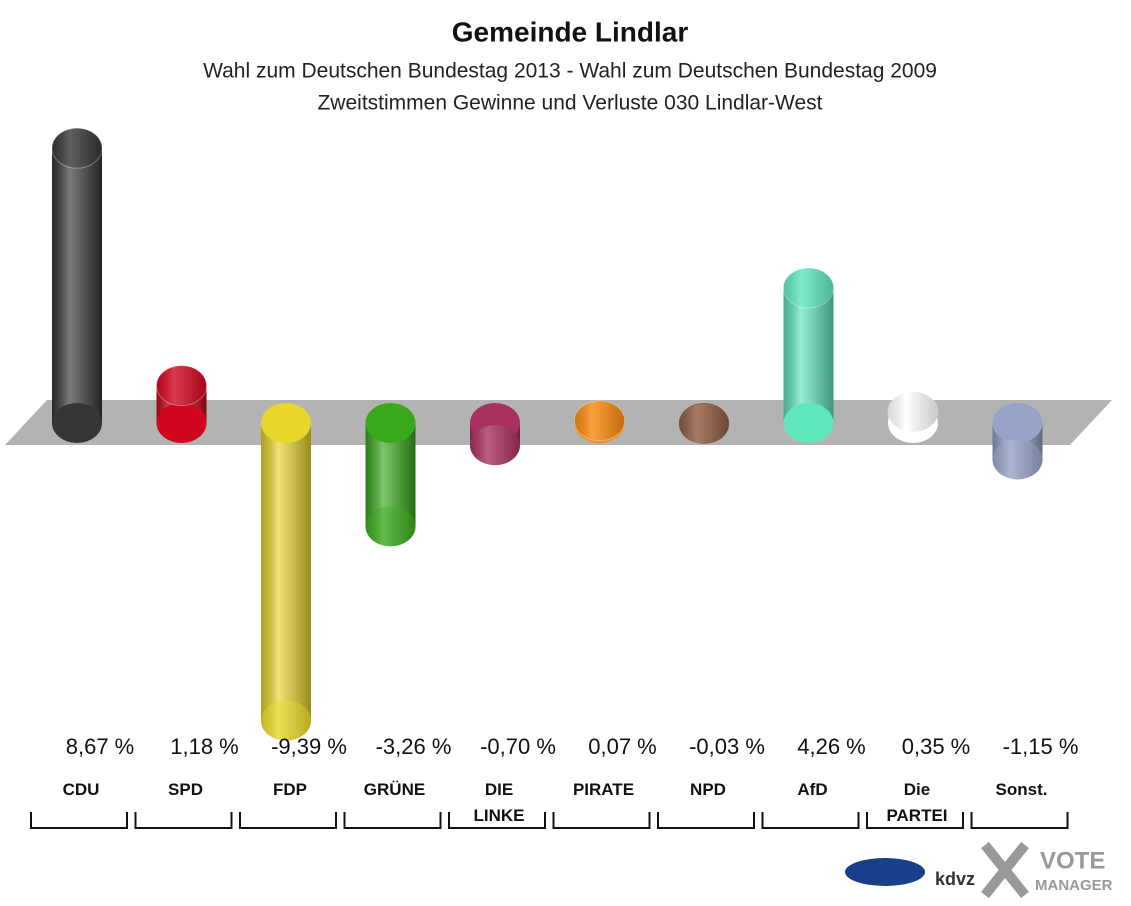 This screenshot has height=906, width=1131. I want to click on chart-title: Gemeinde Lindlar, so click(570, 31).